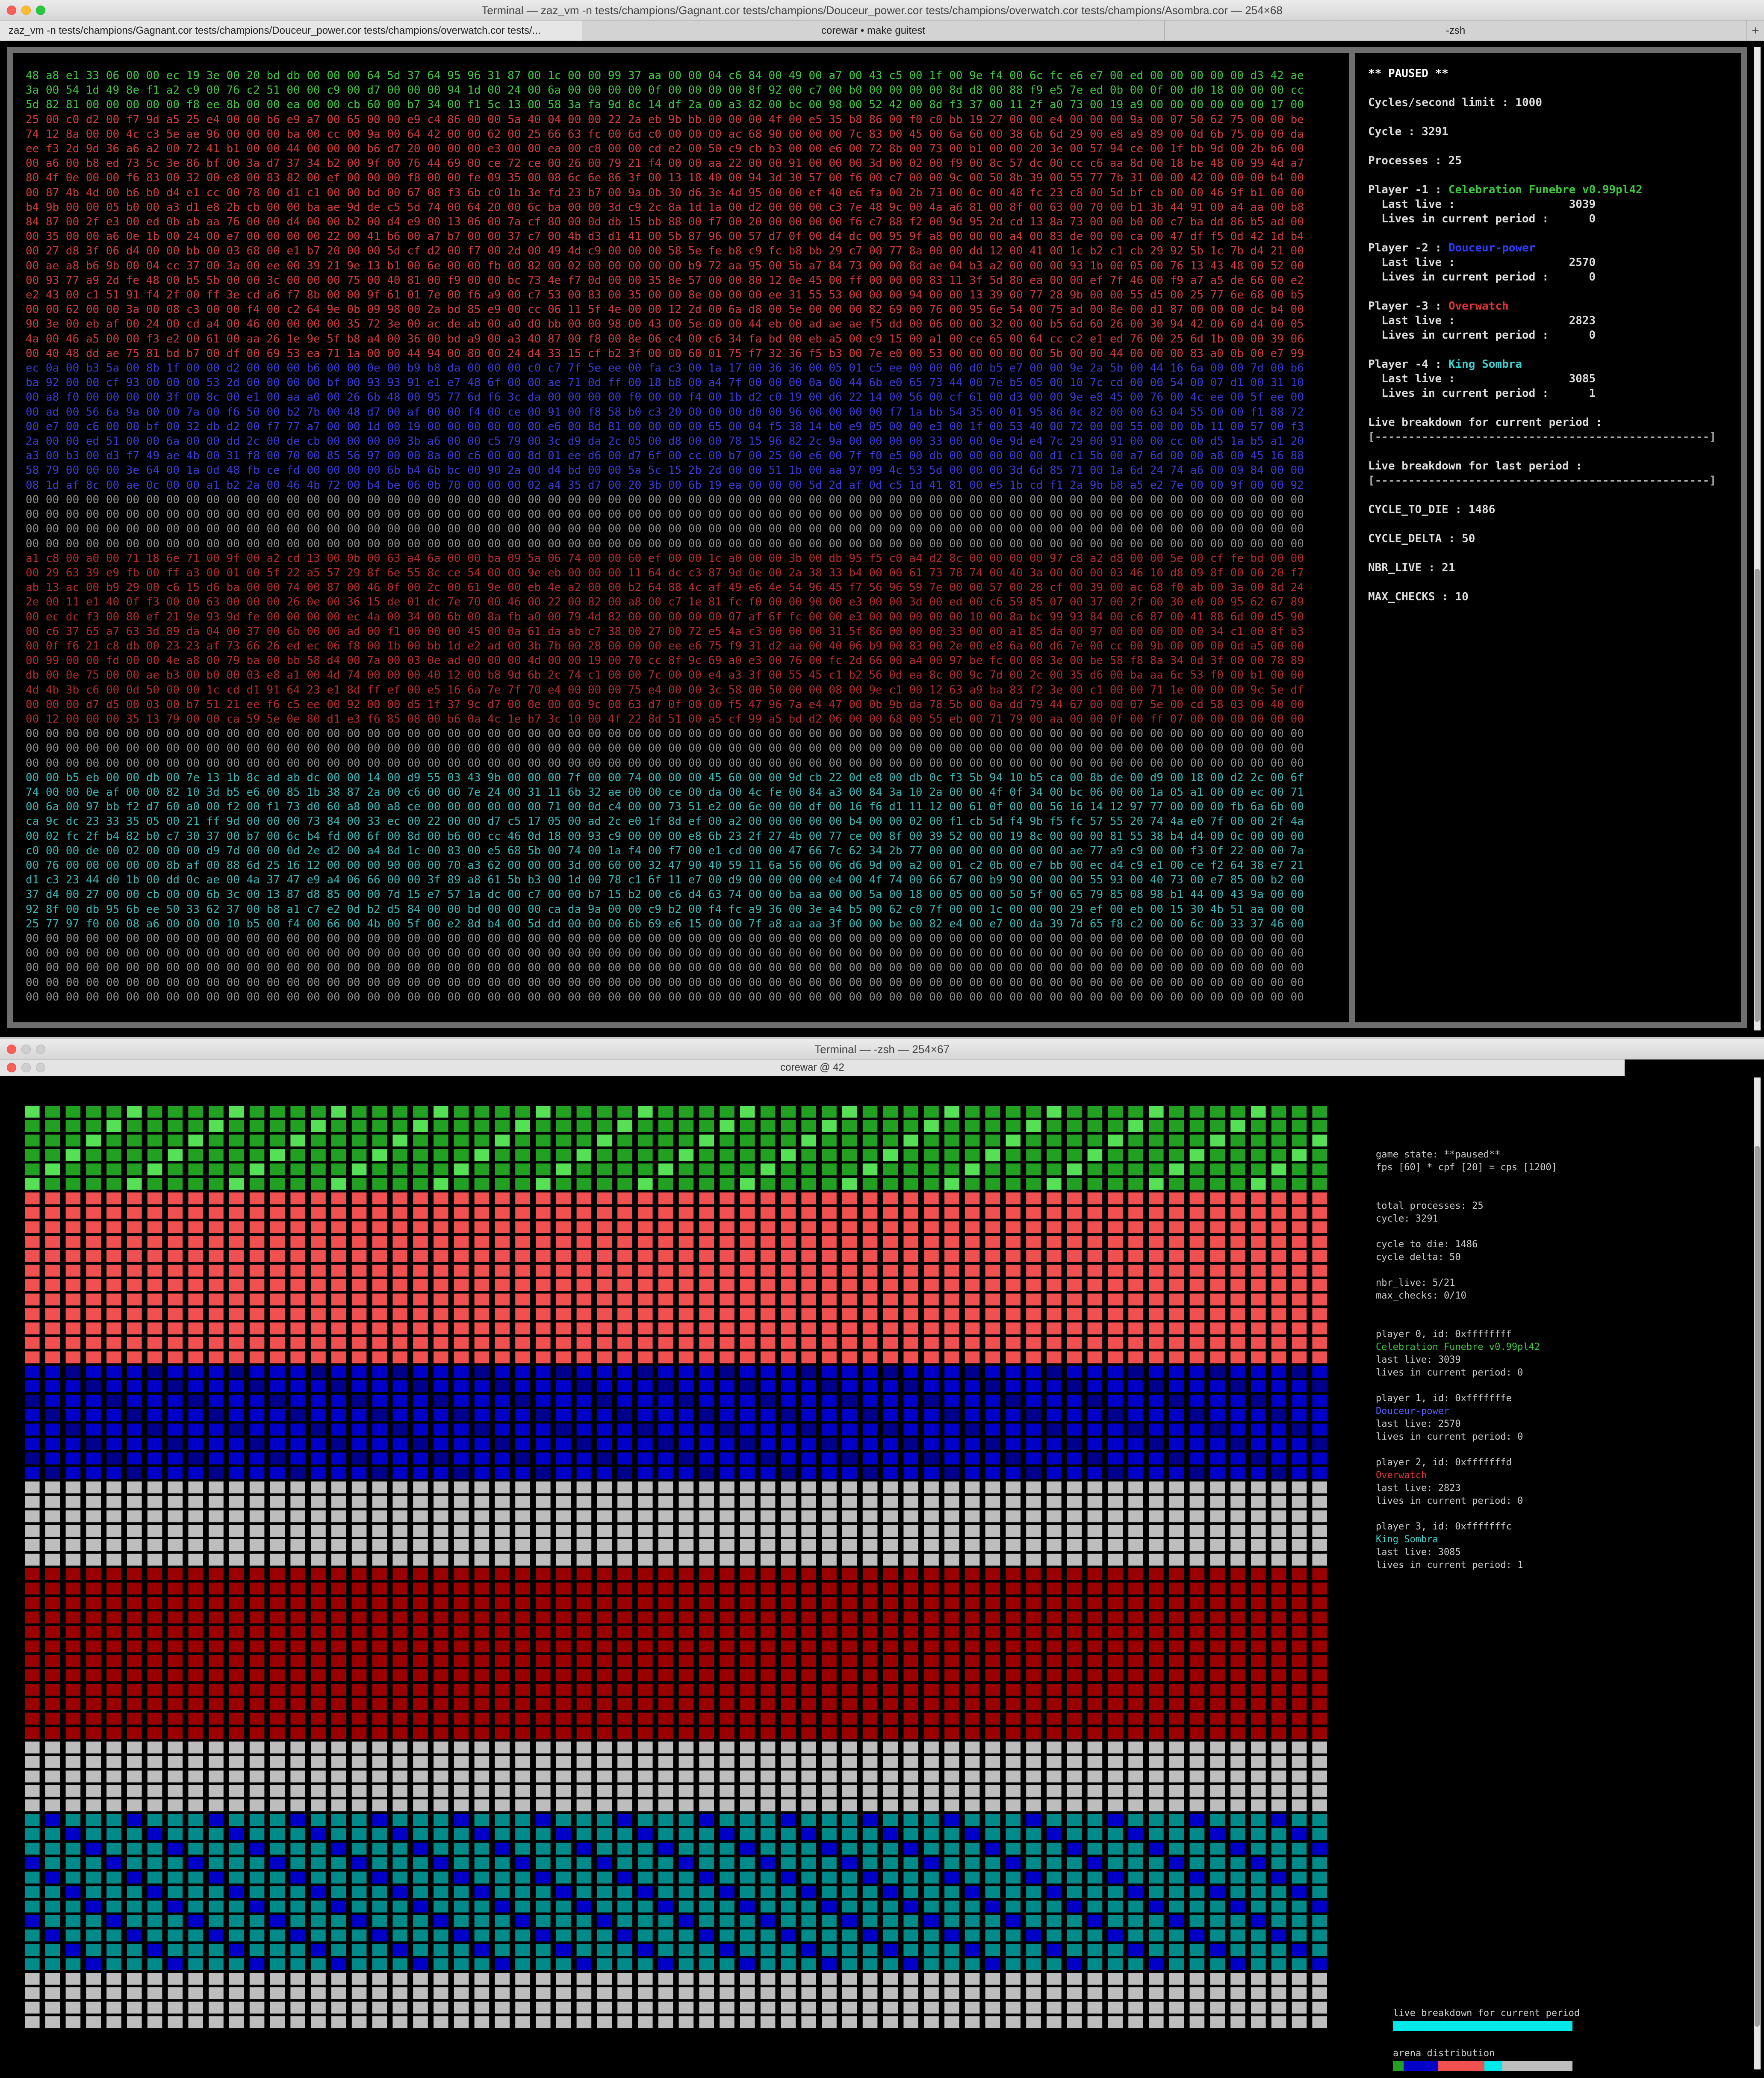  Describe the element at coordinates (812, 1068) in the screenshot. I see `visualizer-titlebar: corewar @ 42` at that location.